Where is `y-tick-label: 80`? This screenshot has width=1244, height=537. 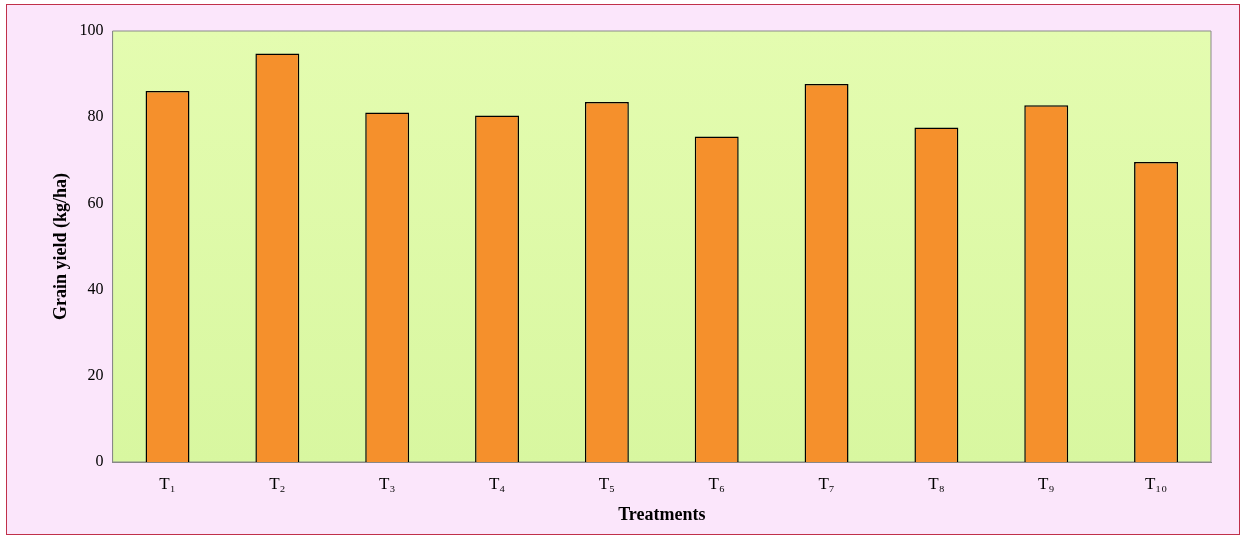 y-tick-label: 80 is located at coordinates (95, 116).